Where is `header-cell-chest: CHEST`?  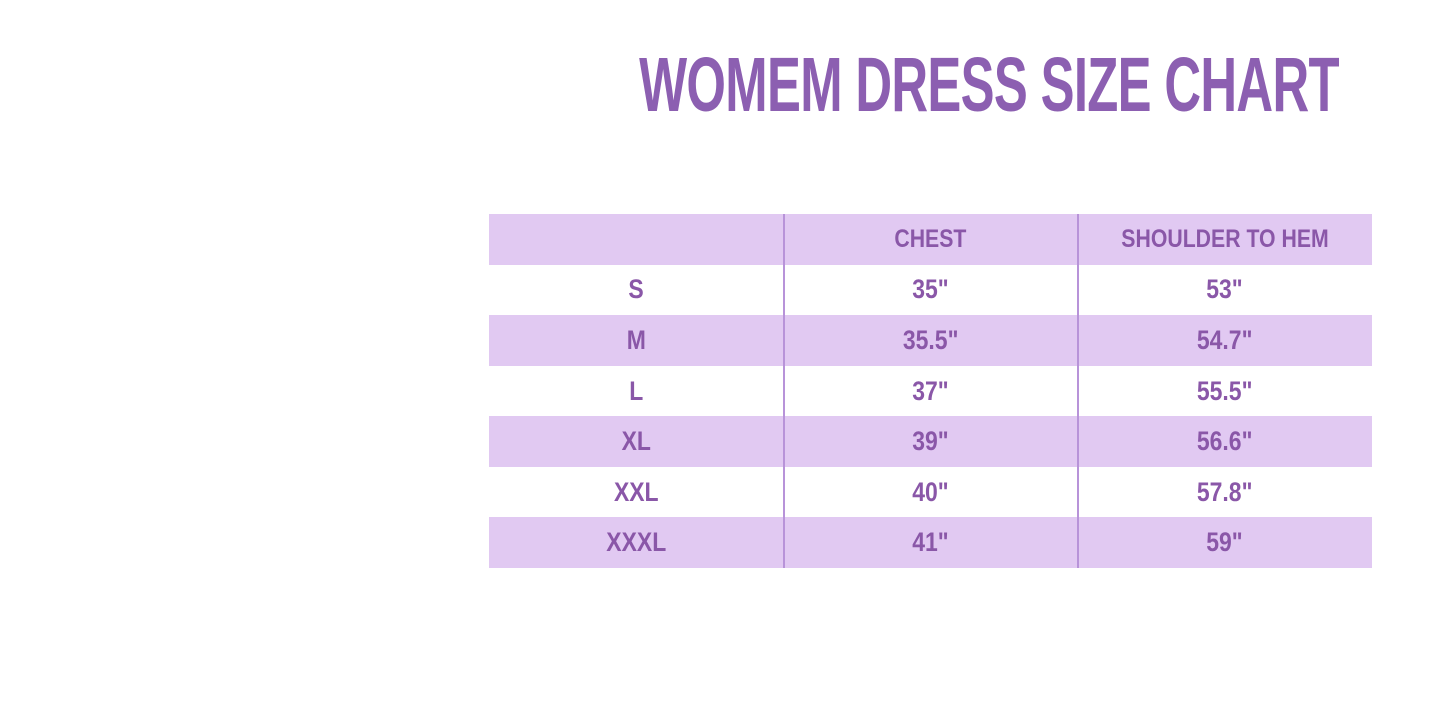 header-cell-chest: CHEST is located at coordinates (930, 239).